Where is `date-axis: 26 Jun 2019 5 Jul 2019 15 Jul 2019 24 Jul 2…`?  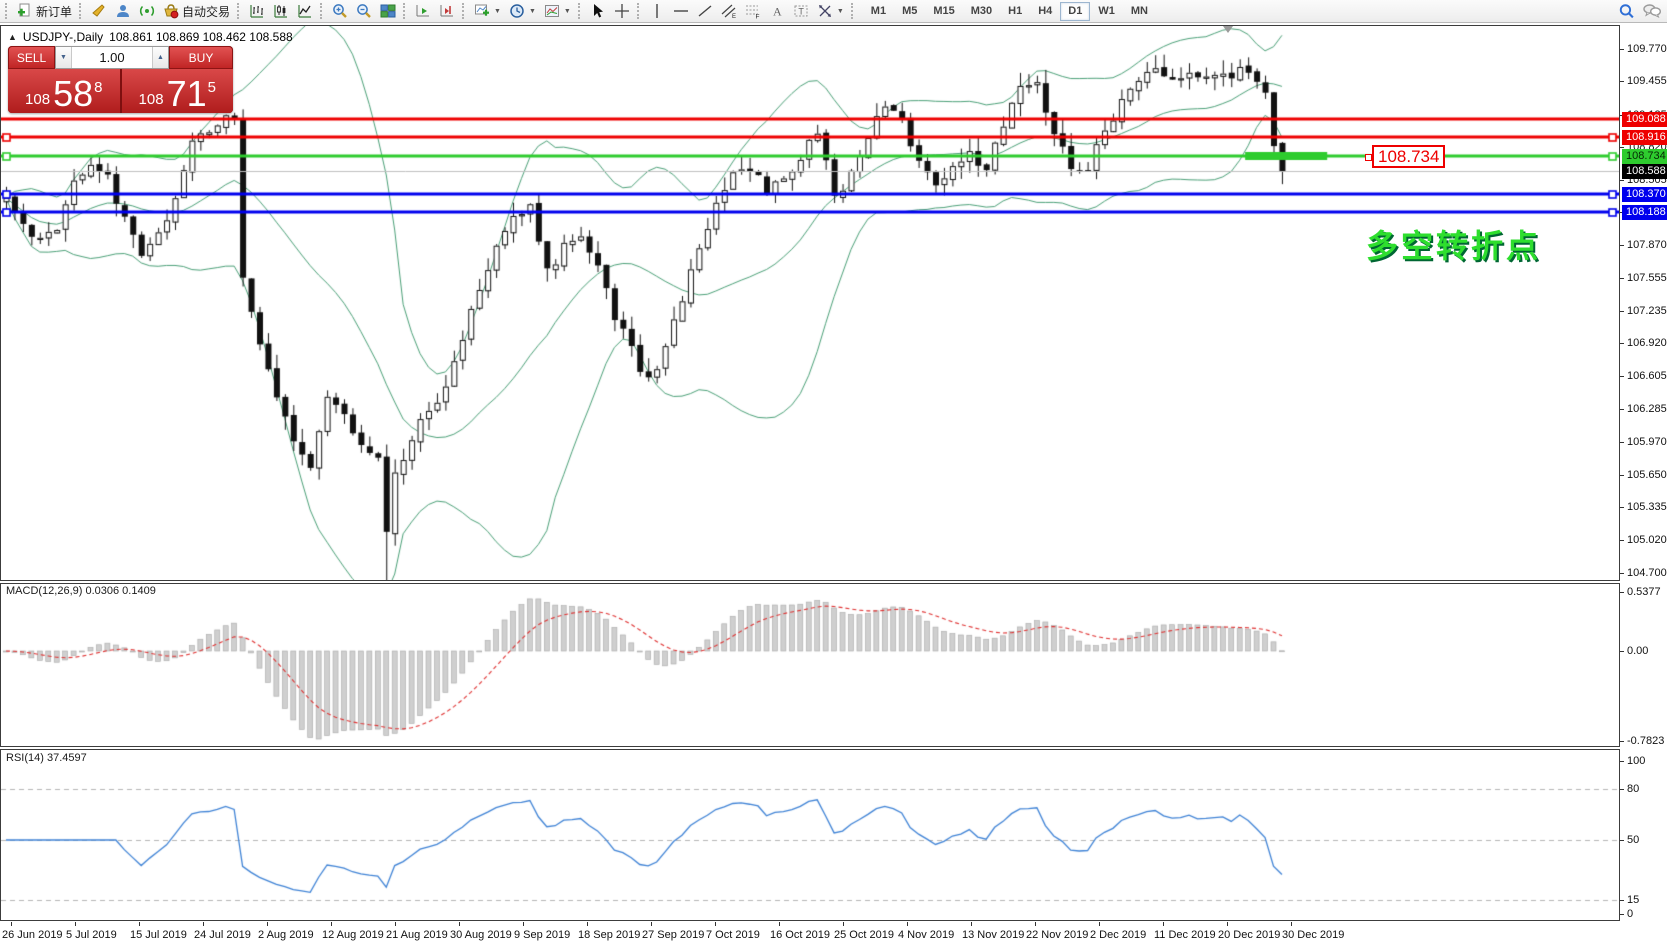
date-axis: 26 Jun 2019 5 Jul 2019 15 Jul 2019 24 Jul 2… is located at coordinates (810, 934).